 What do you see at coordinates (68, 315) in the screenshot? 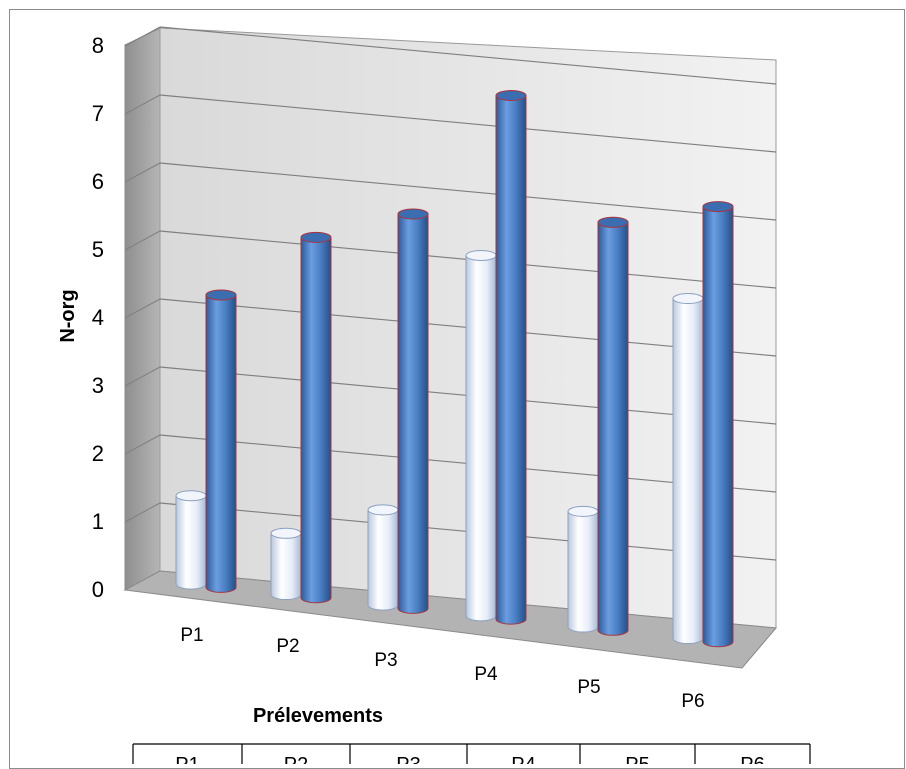
I see `y-axis-title: N-org` at bounding box center [68, 315].